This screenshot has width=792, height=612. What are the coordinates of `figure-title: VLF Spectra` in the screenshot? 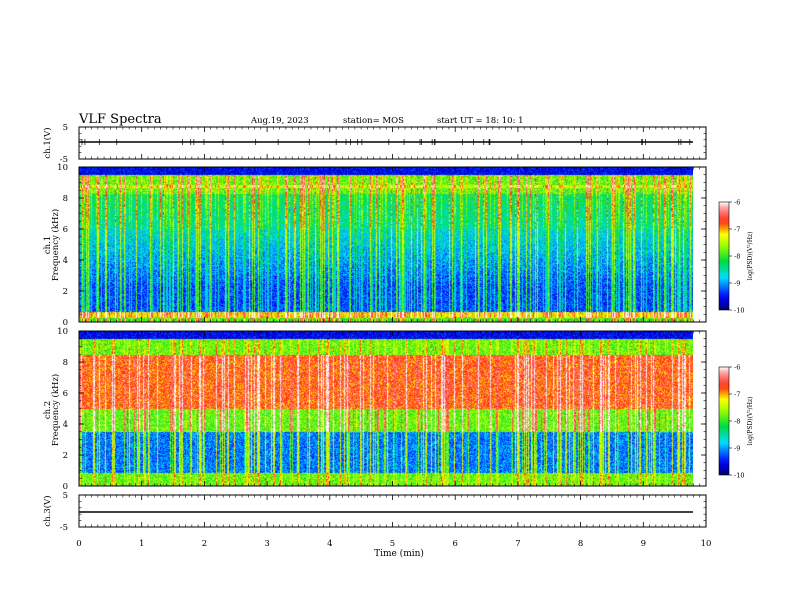 It's located at (120, 119).